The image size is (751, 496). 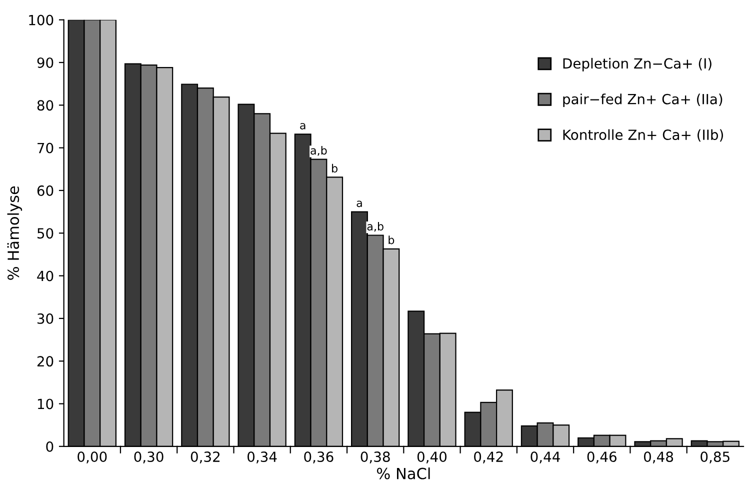 What do you see at coordinates (45, 361) in the screenshot?
I see `y-tick-label: 20` at bounding box center [45, 361].